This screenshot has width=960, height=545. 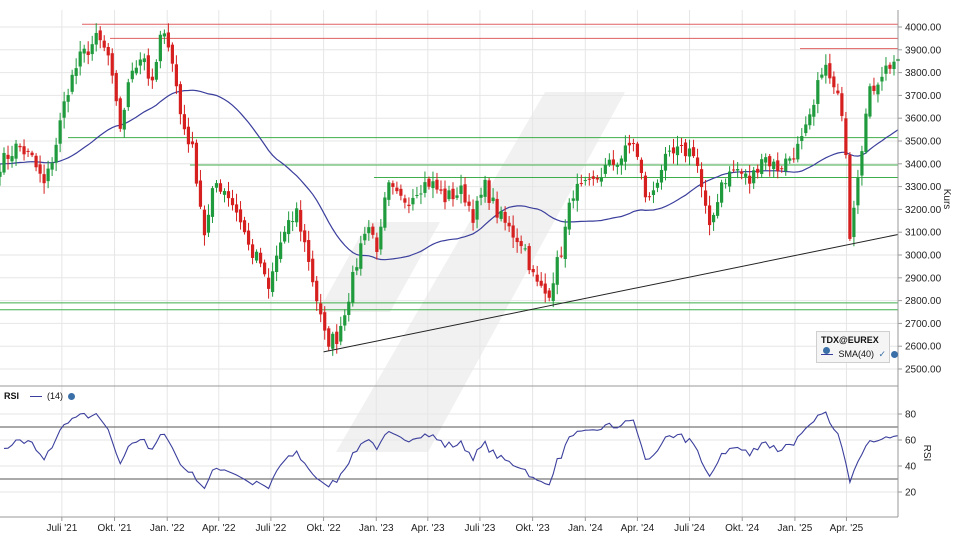 I want to click on rsi-tick-label-2: 60, so click(x=911, y=441).